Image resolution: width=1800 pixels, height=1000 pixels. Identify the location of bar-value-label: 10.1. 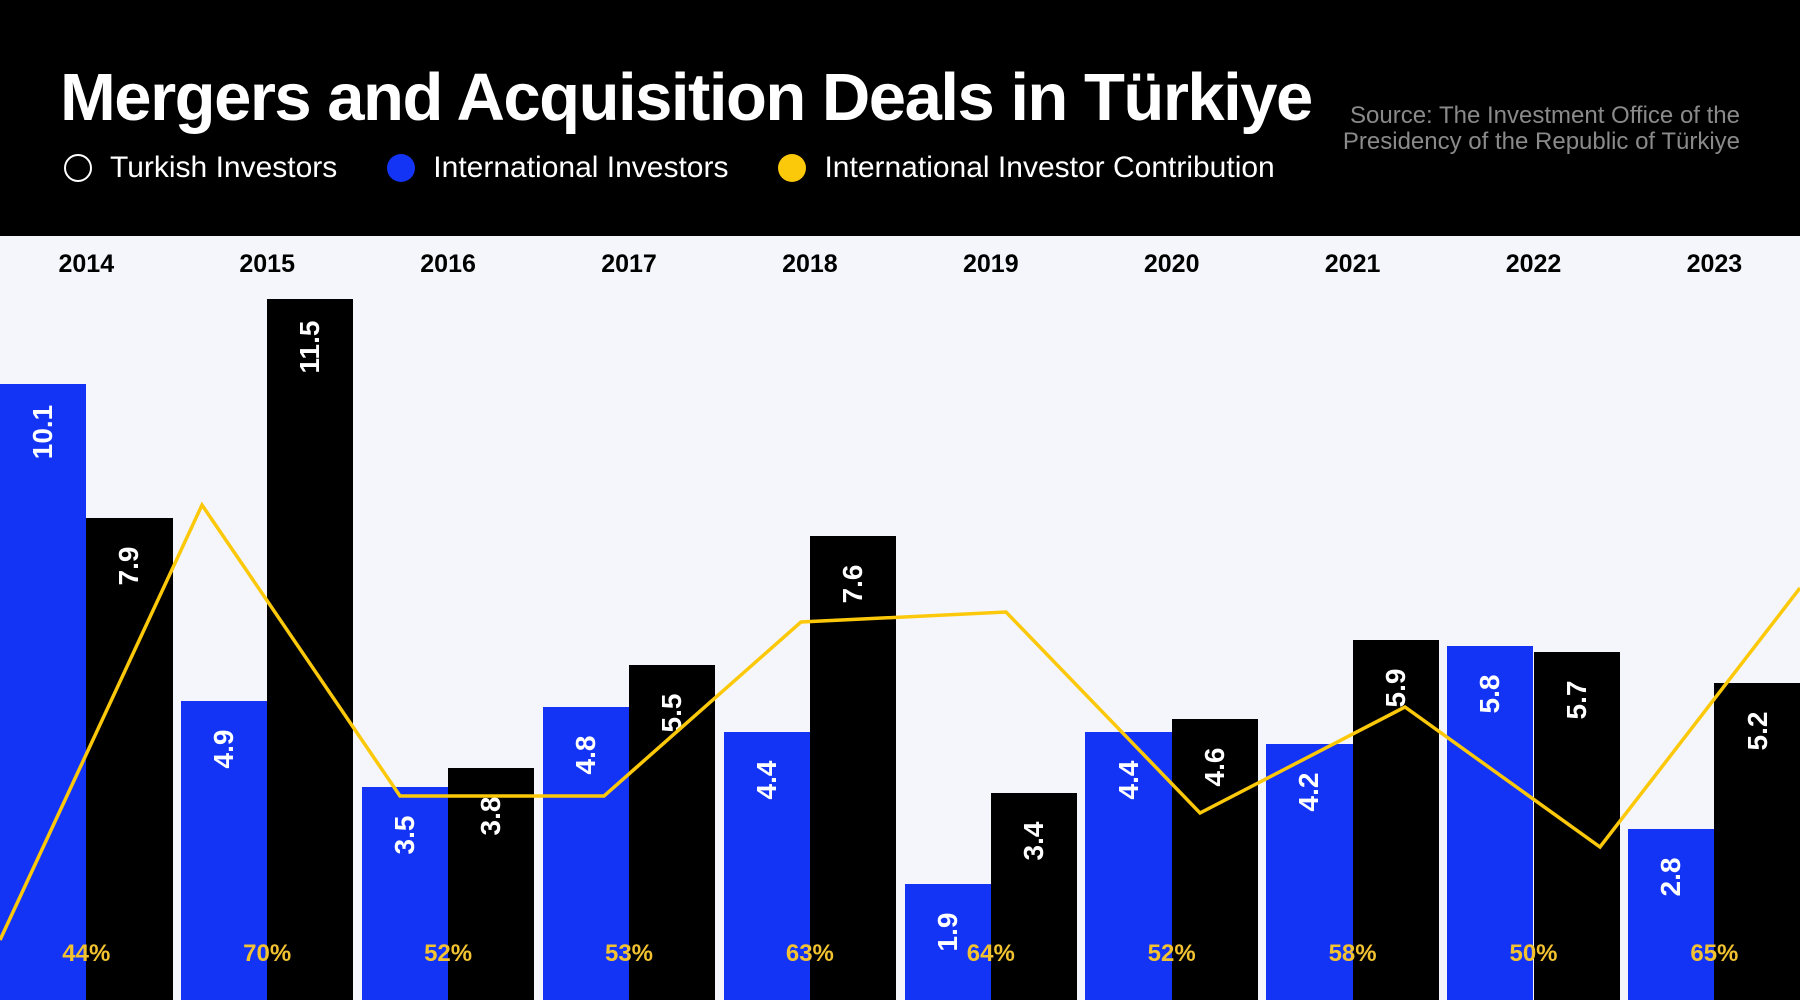
(43, 432).